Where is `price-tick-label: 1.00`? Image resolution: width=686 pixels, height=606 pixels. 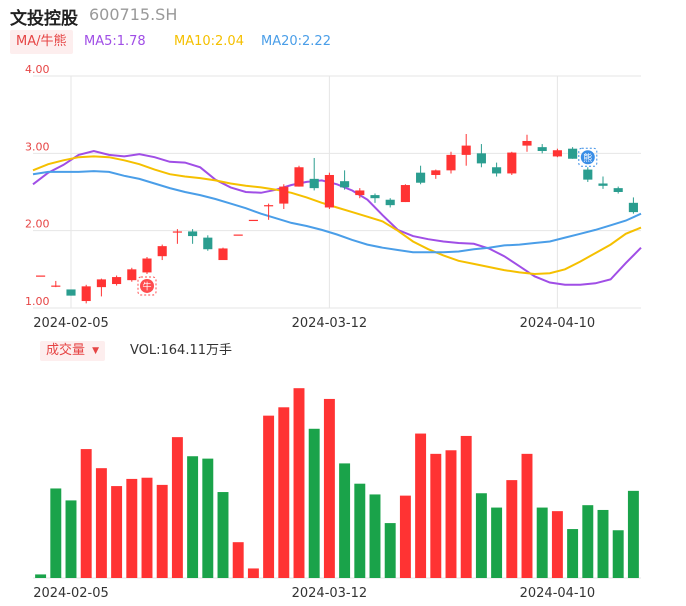
price-tick-label: 1.00 is located at coordinates (37, 301).